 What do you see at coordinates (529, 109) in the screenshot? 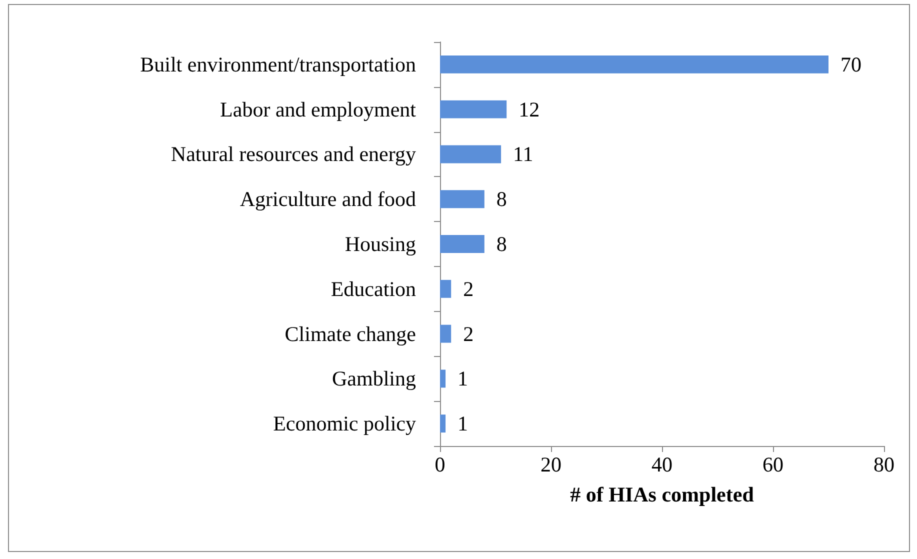
I see `data-label: 12` at bounding box center [529, 109].